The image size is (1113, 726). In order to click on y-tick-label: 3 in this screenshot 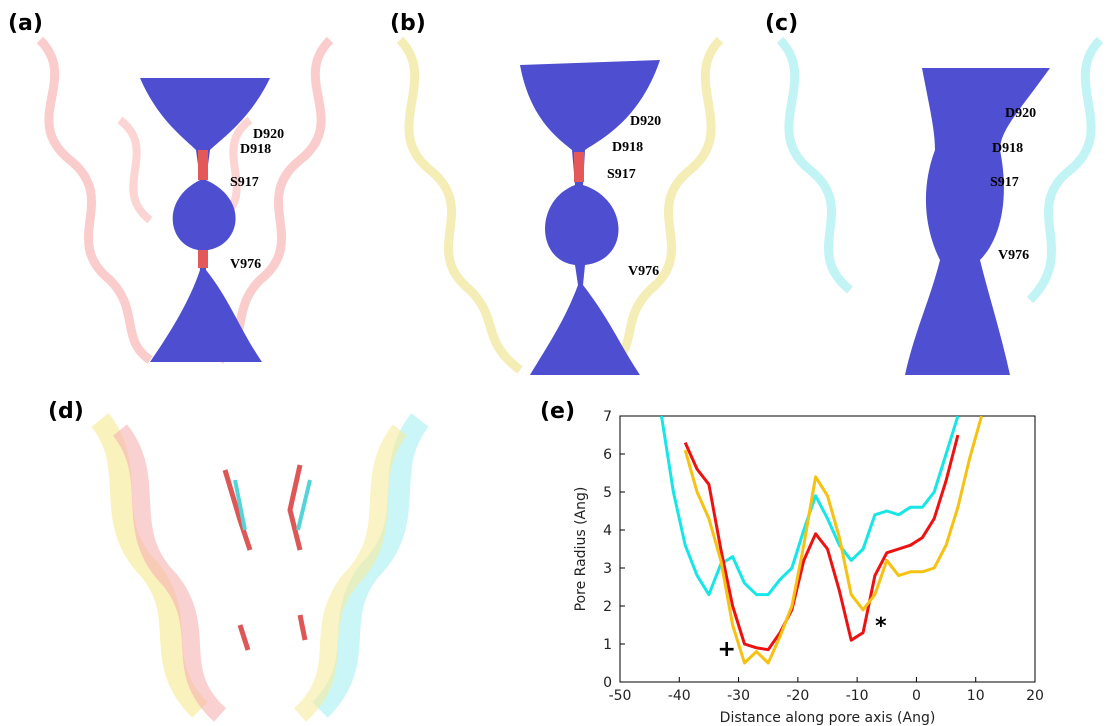, I will do `click(607, 569)`.